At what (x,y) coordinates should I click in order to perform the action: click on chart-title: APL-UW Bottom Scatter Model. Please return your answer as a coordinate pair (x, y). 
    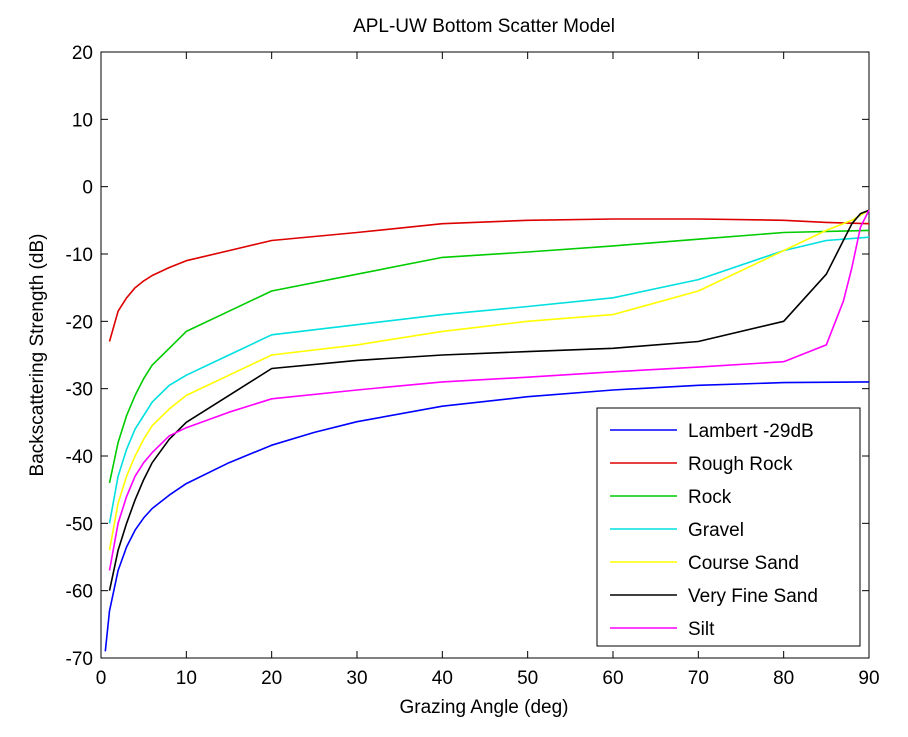
    Looking at the image, I should click on (484, 26).